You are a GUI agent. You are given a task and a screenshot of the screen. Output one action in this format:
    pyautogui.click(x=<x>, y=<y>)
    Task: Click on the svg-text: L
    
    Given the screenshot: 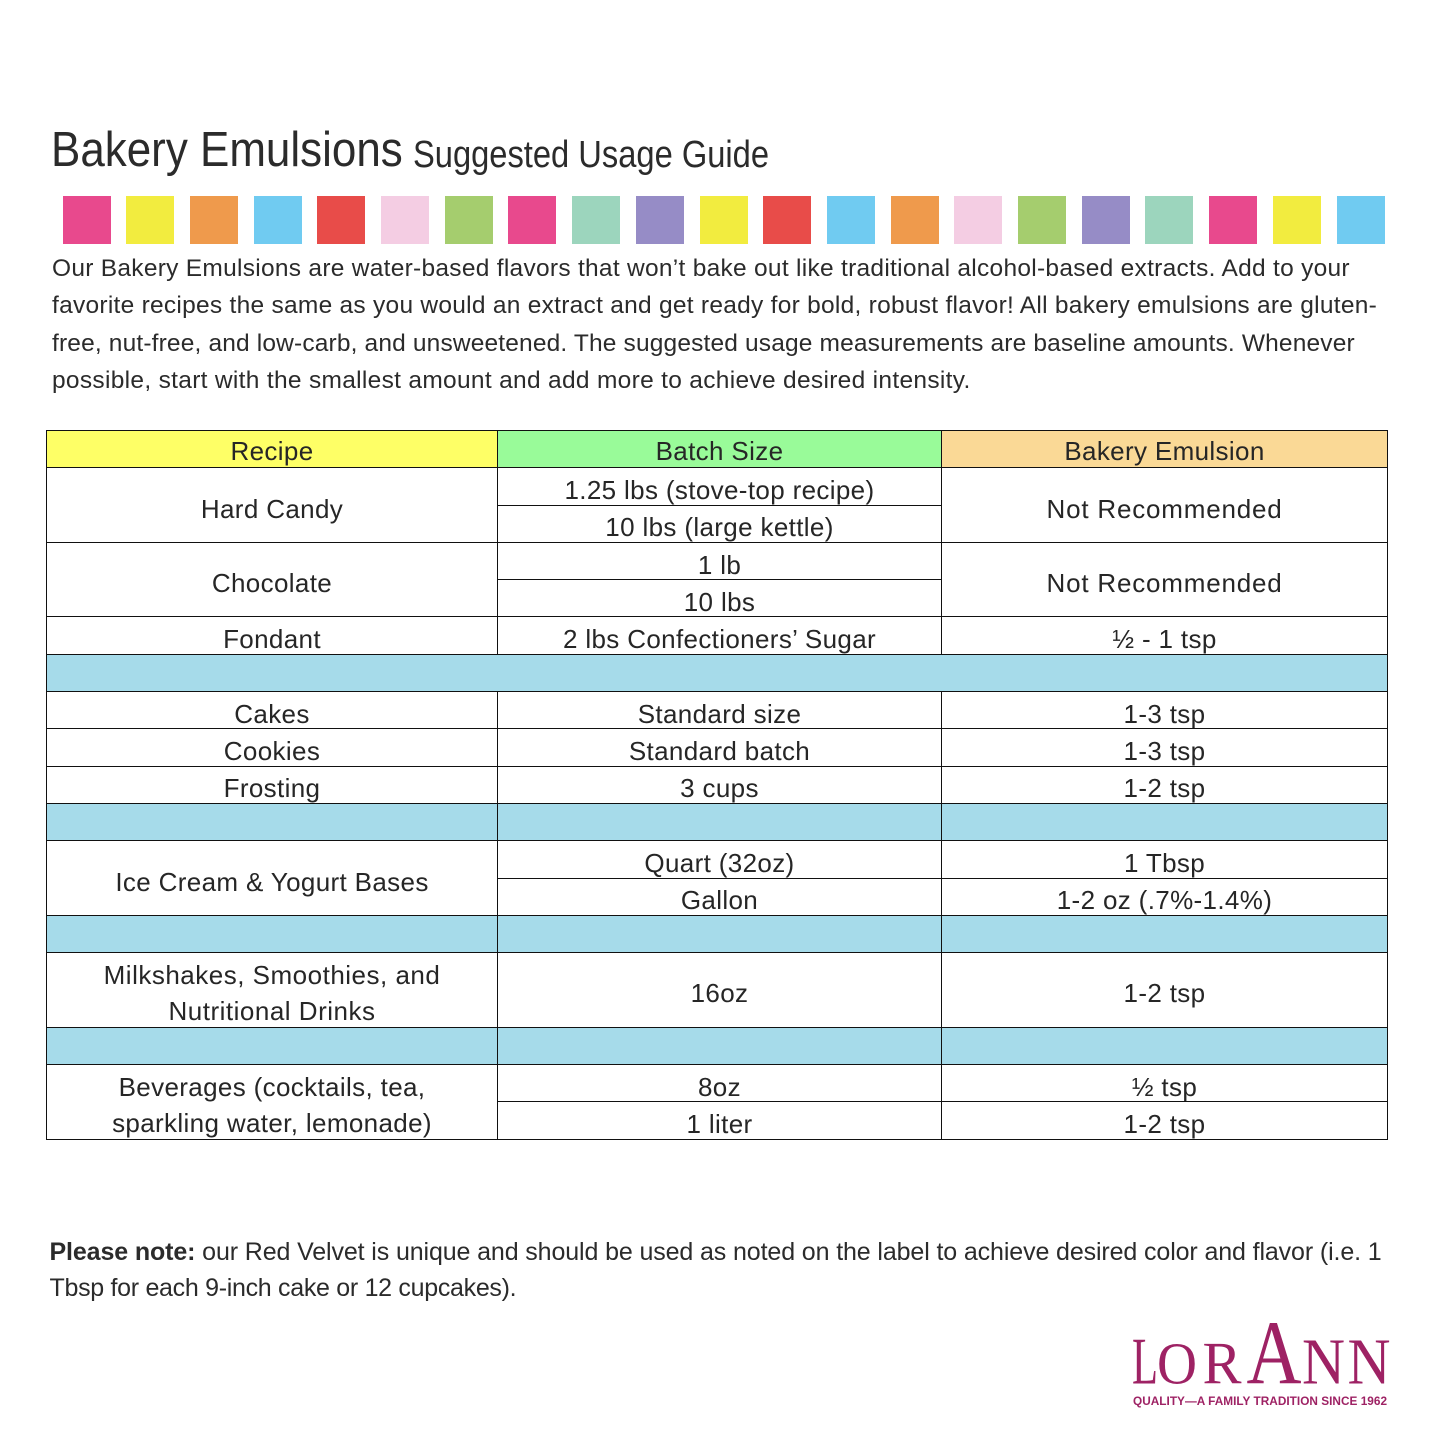 What is the action you would take?
    pyautogui.click(x=1145, y=1362)
    